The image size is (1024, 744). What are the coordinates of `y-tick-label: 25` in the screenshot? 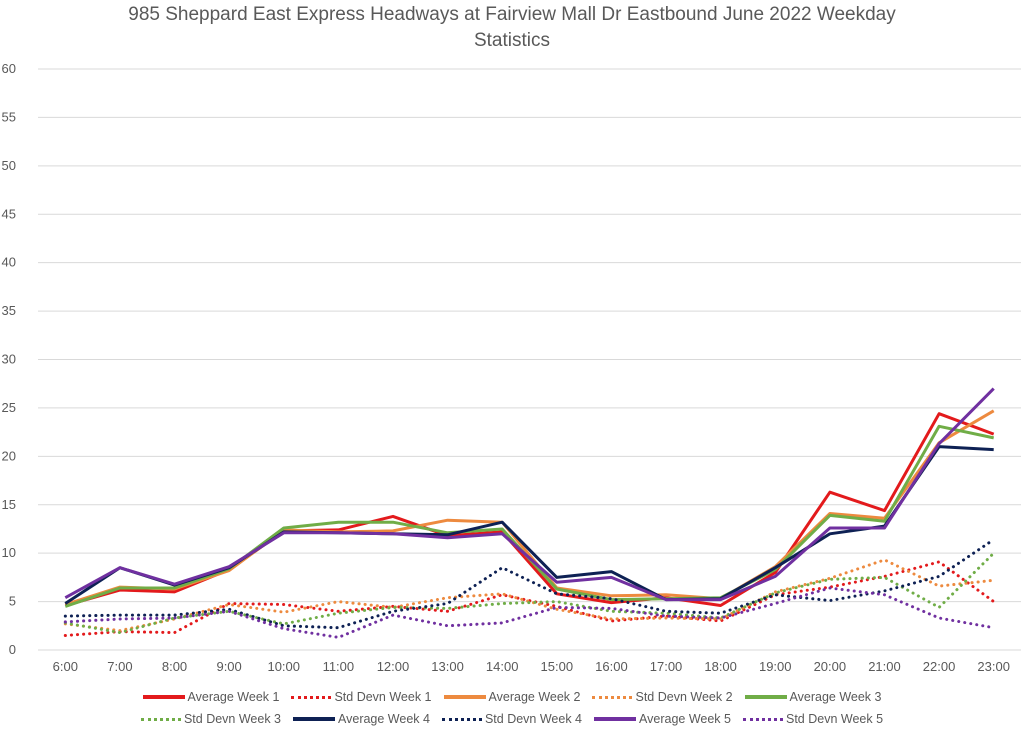 It's located at (9, 407).